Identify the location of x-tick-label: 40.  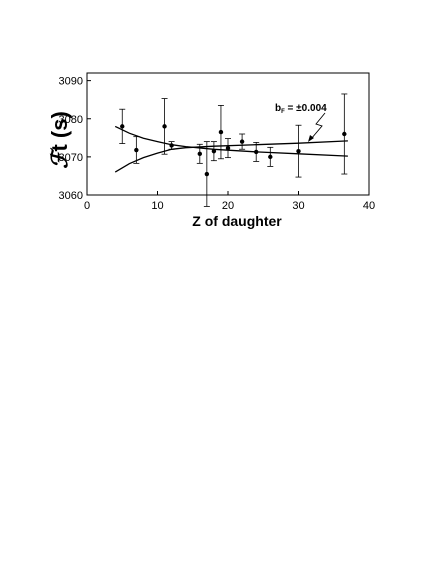
(369, 206).